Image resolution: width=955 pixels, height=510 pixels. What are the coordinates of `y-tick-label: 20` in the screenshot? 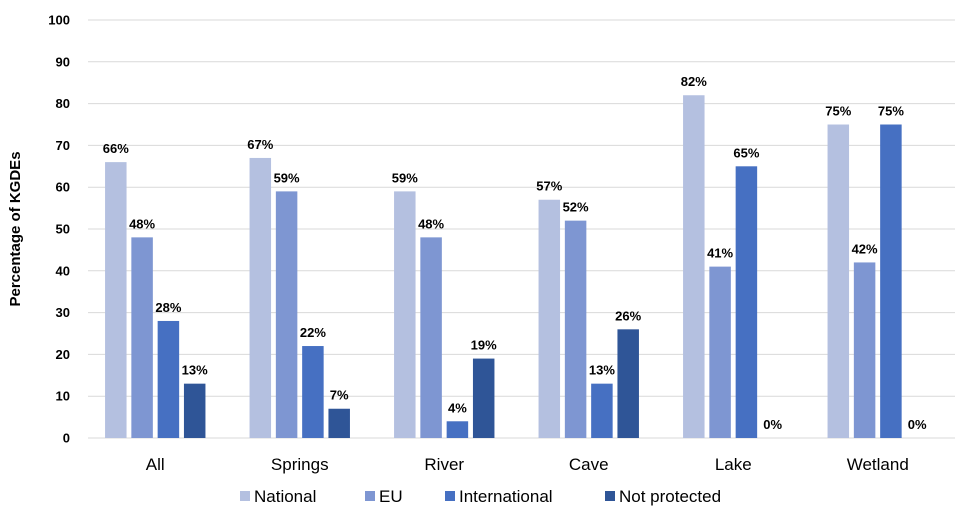 It's located at (63, 354).